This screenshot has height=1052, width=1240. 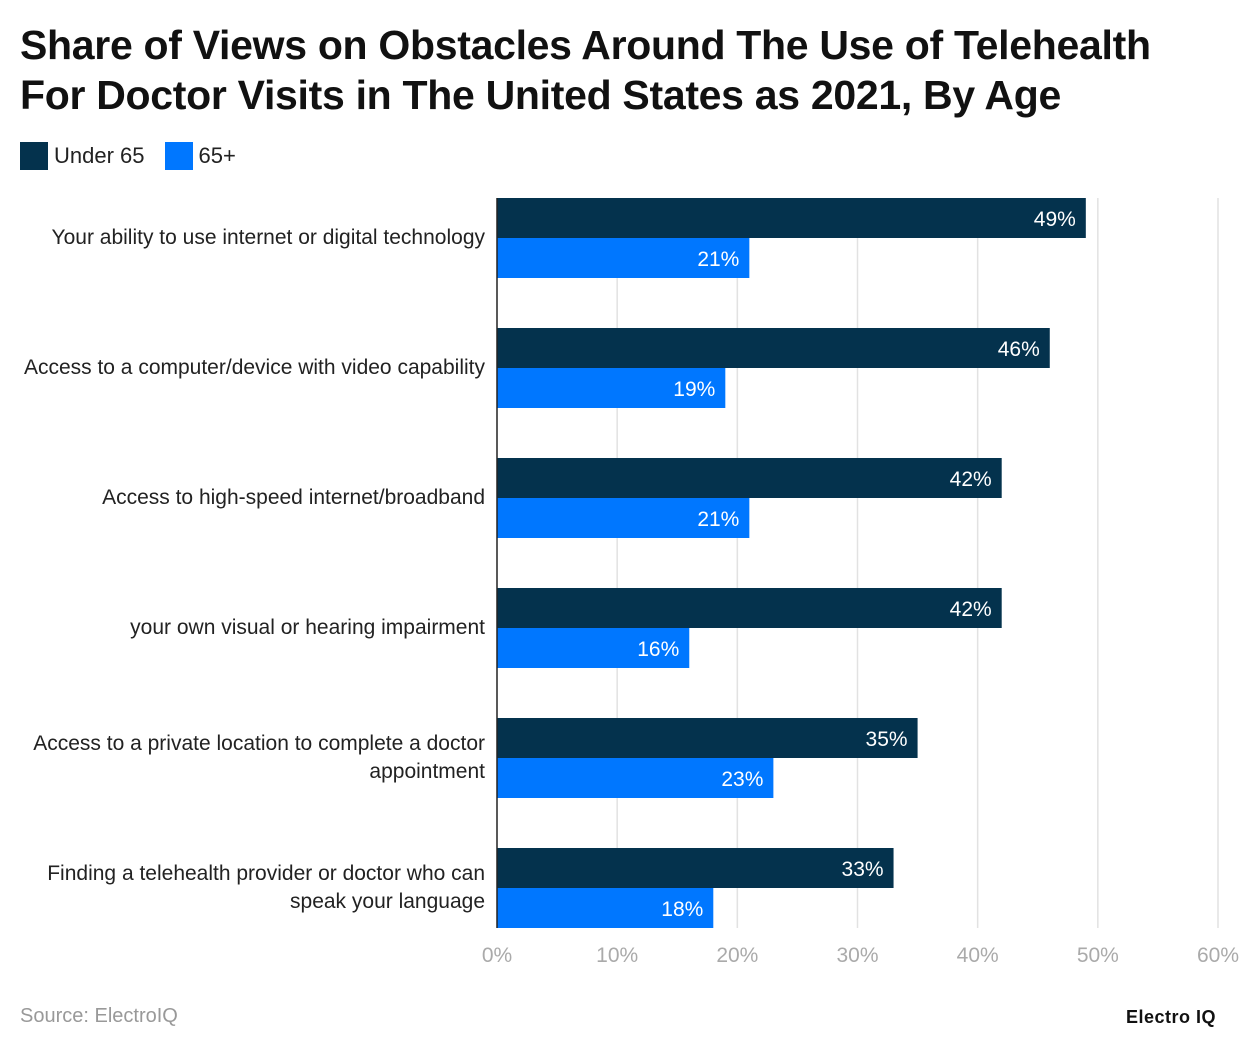 I want to click on x-tick-label: 10%, so click(x=617, y=955).